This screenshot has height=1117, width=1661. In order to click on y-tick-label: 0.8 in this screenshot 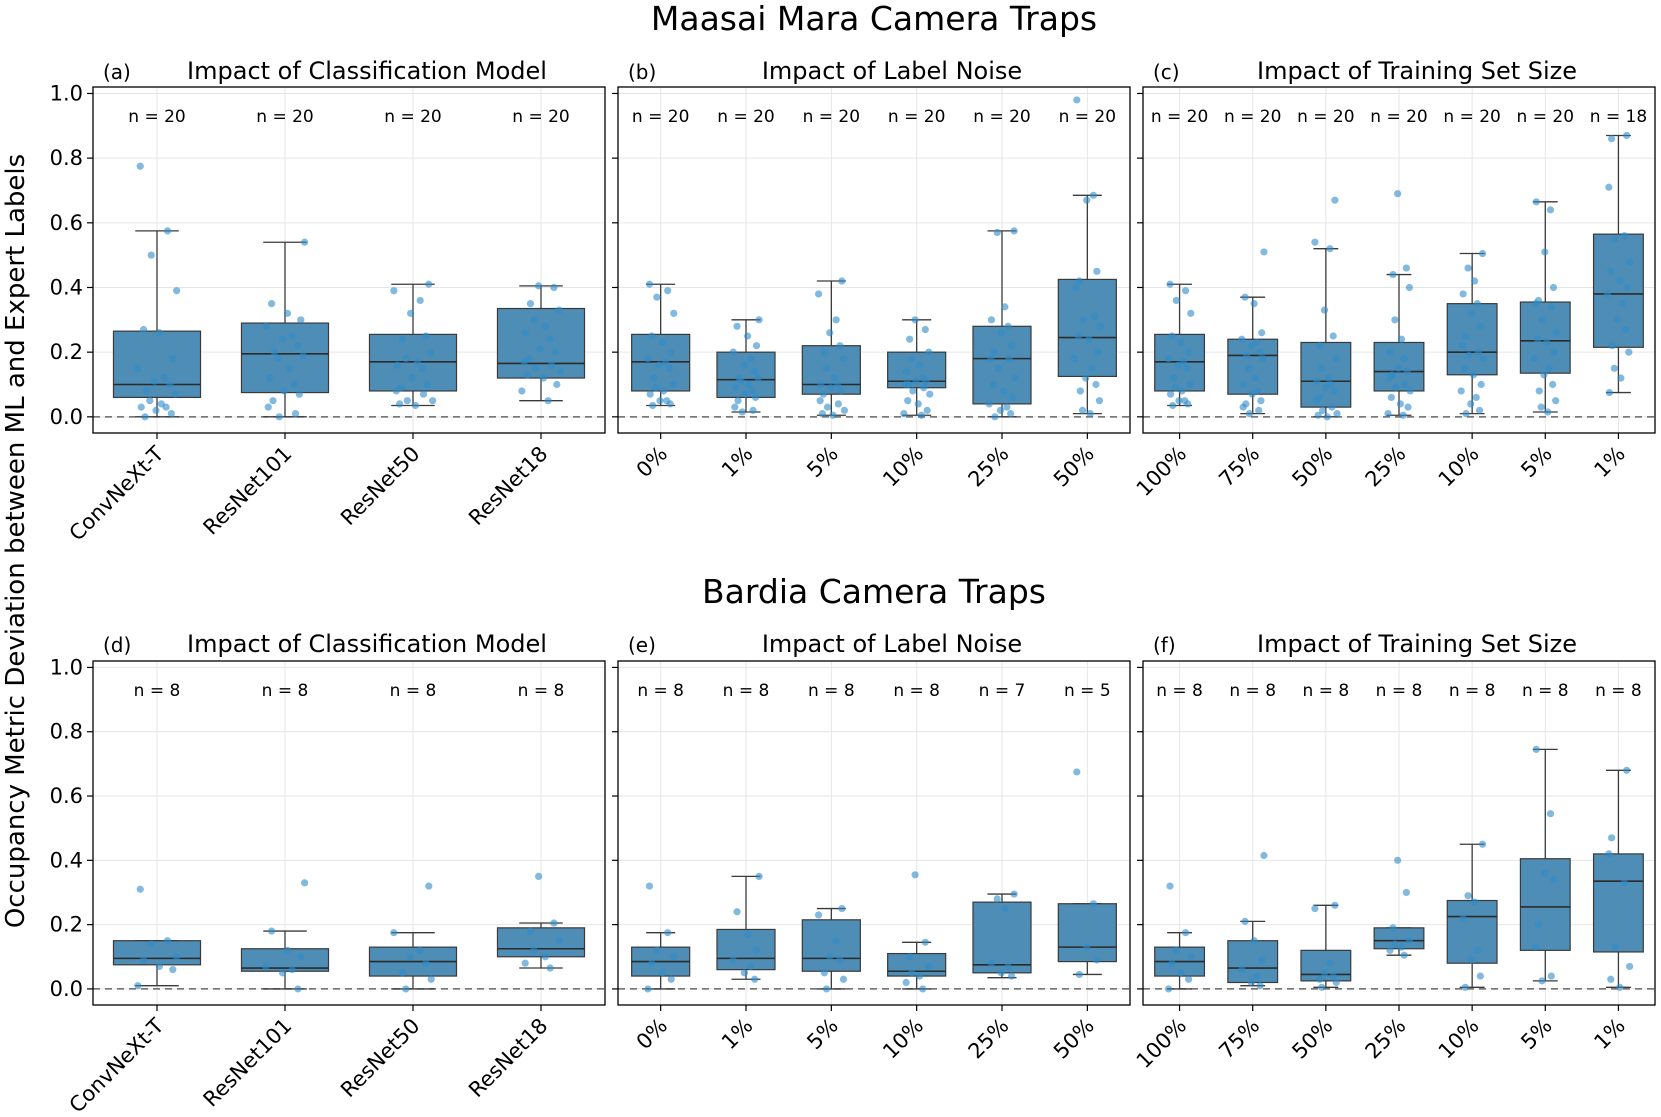, I will do `click(66, 732)`.